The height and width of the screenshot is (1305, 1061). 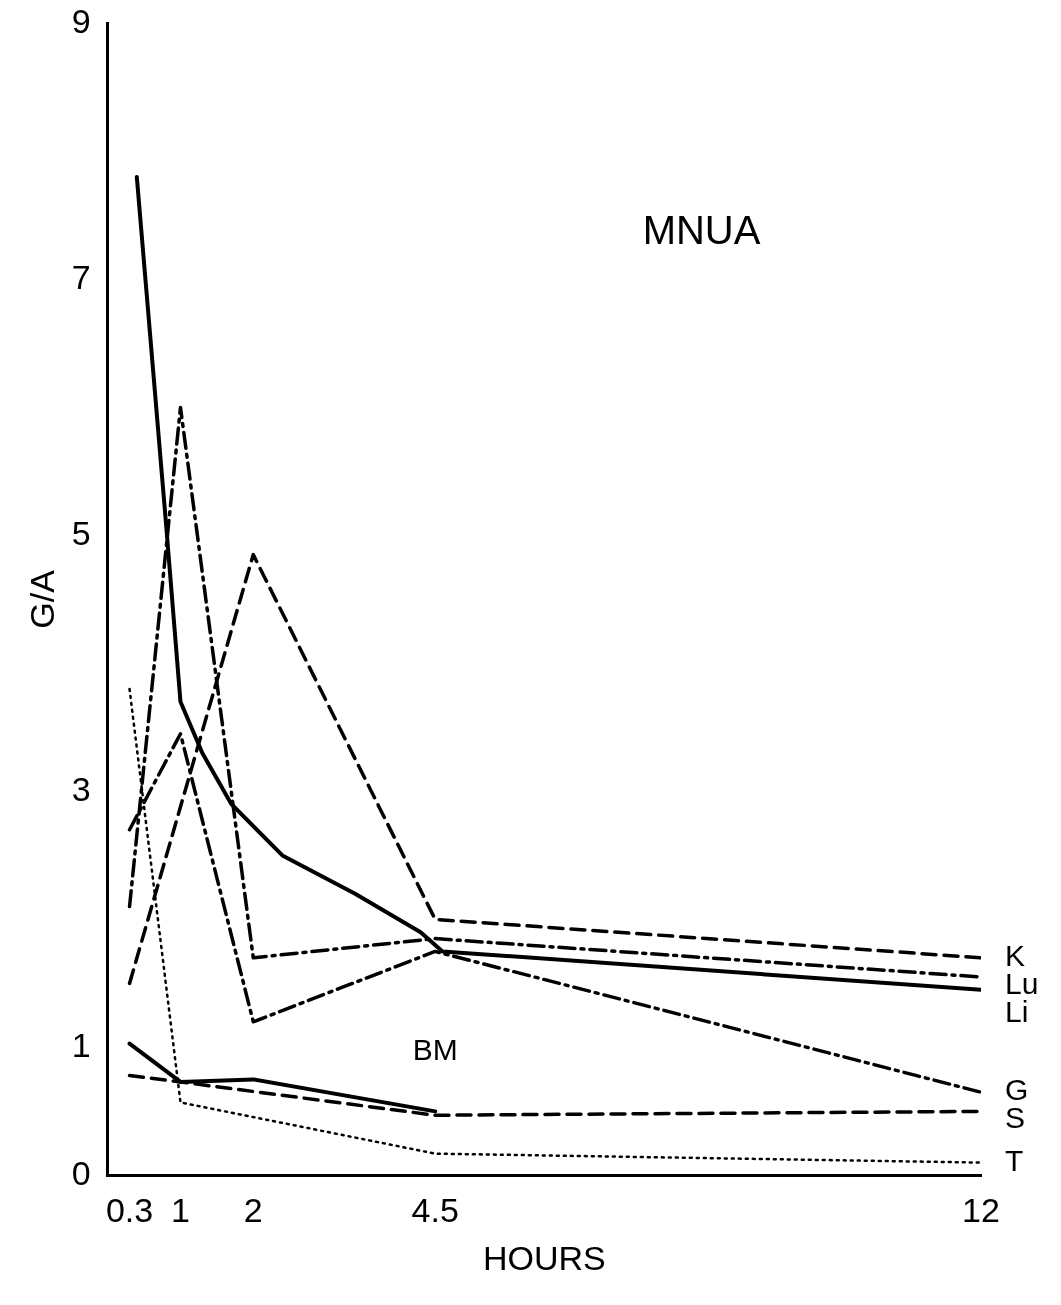 I want to click on x-tick-label: 0.3, so click(x=129, y=1210).